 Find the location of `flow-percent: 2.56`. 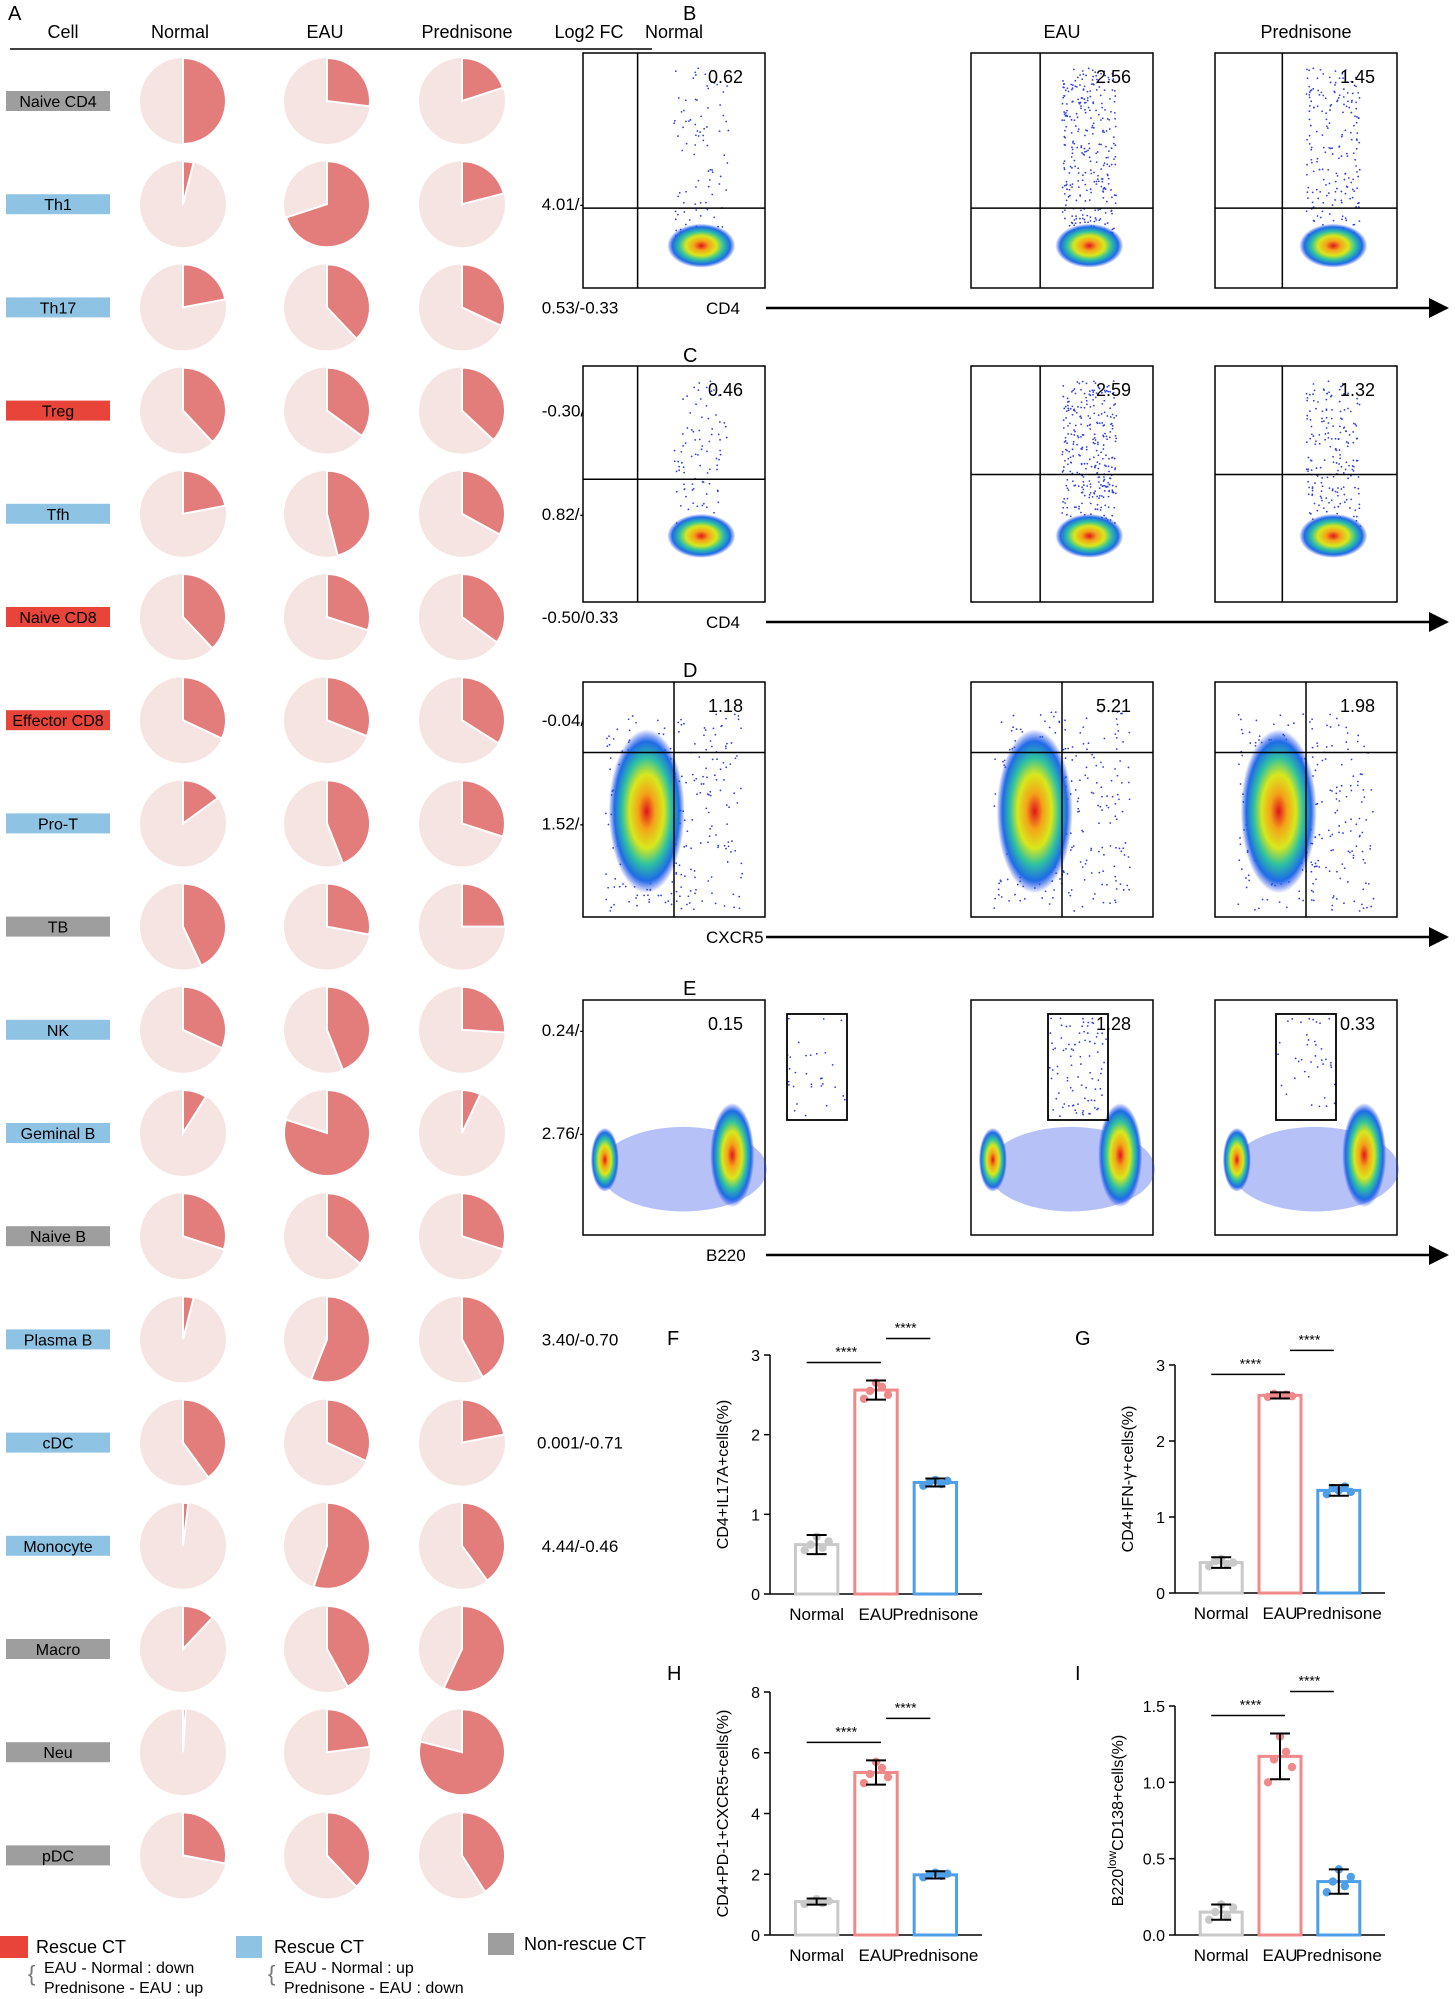

flow-percent: 2.56 is located at coordinates (1113, 77).